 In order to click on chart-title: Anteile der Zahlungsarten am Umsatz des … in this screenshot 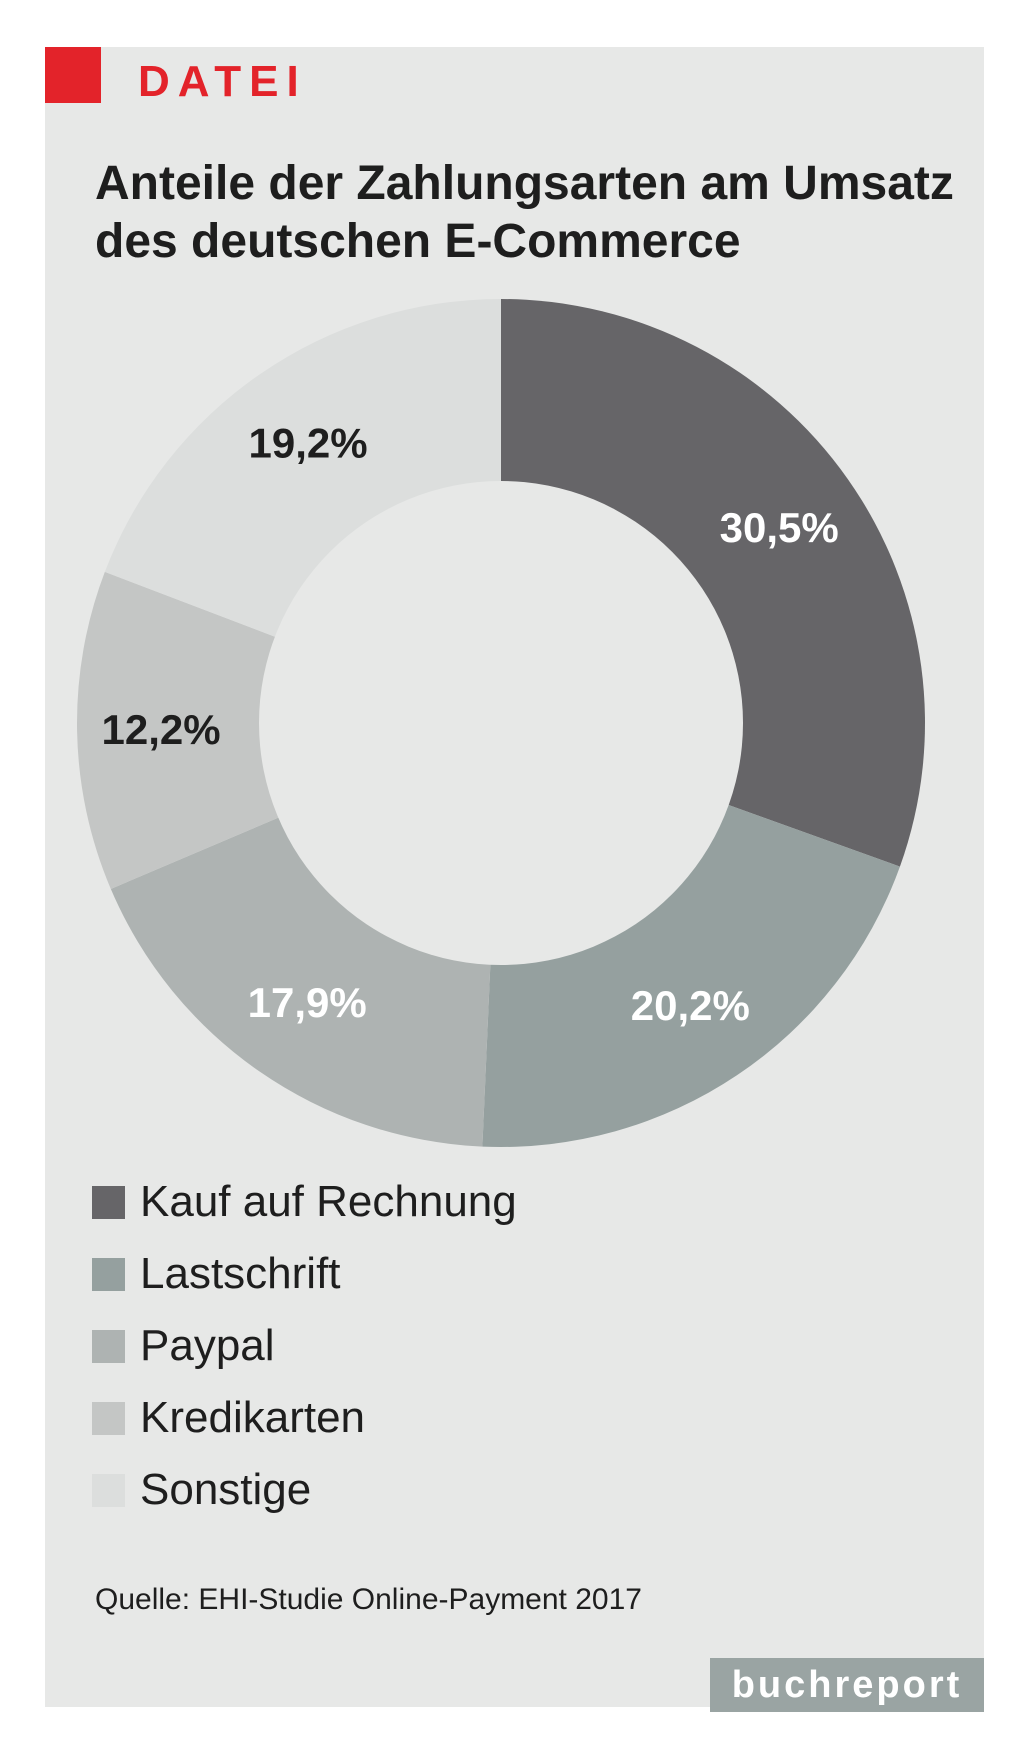, I will do `click(524, 212)`.